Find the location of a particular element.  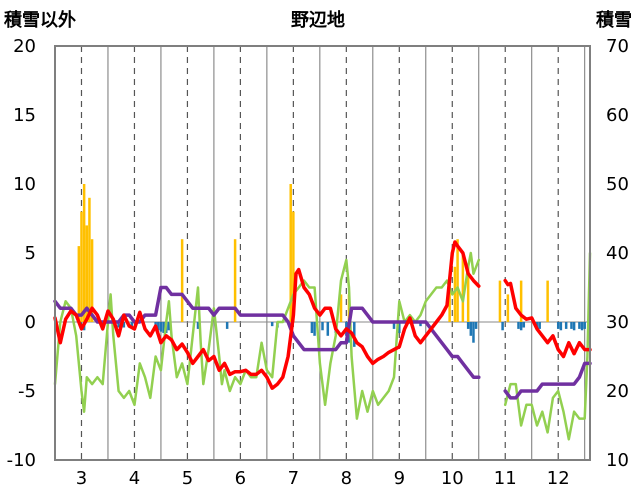

x-tick-label: 8 is located at coordinates (346, 478).